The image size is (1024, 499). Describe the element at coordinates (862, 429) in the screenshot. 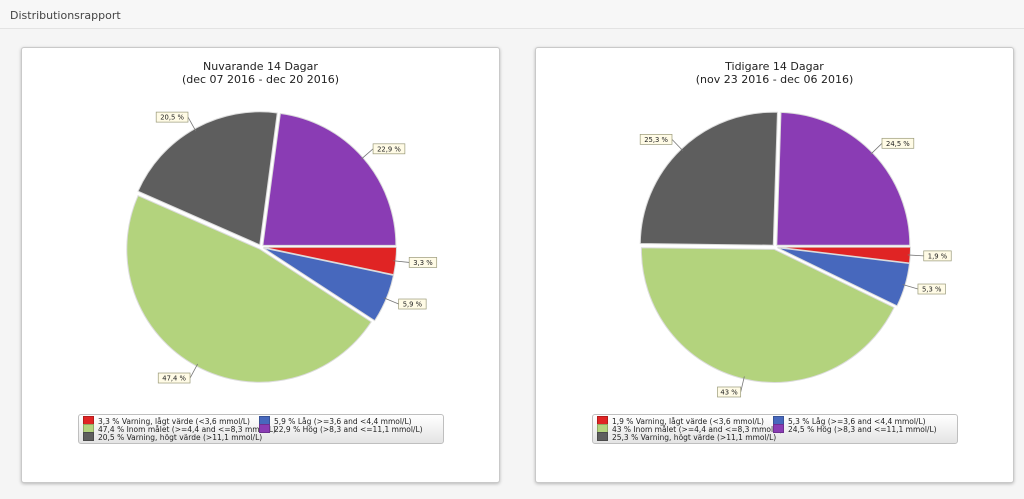

I see `legend-label: 24,5 % Hög (>8,3 and <=11,1 mmol/L)` at that location.